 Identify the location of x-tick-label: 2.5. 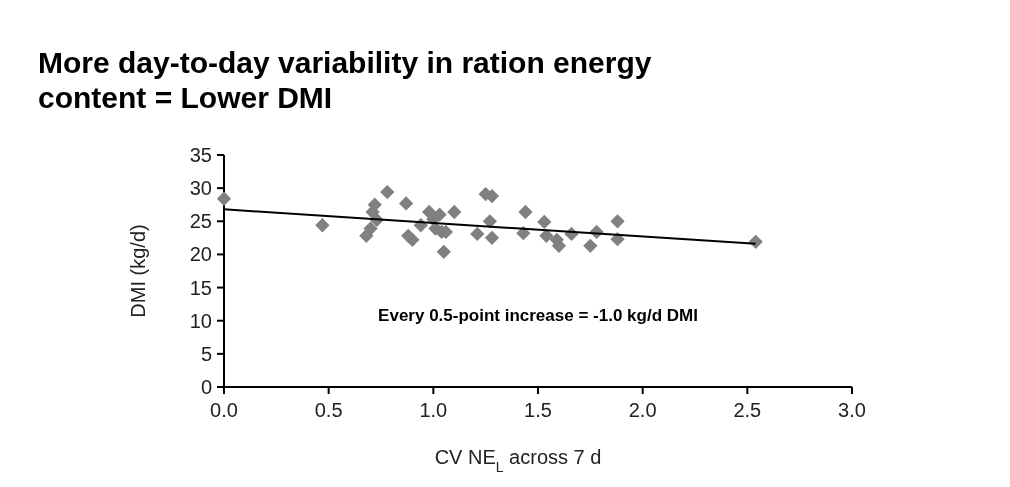
(747, 410).